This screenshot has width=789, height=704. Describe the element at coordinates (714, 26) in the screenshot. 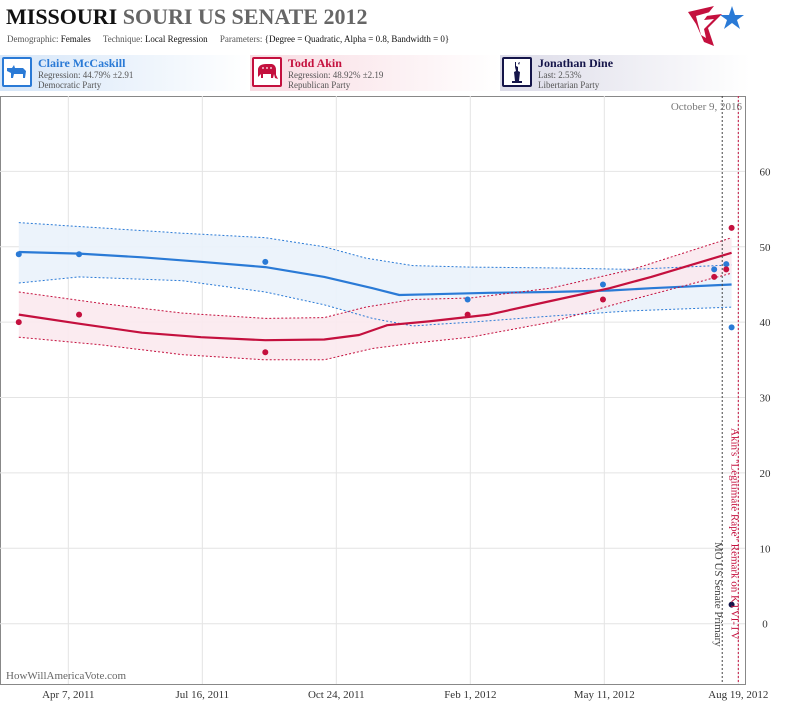

I see `site-logo-icon` at that location.